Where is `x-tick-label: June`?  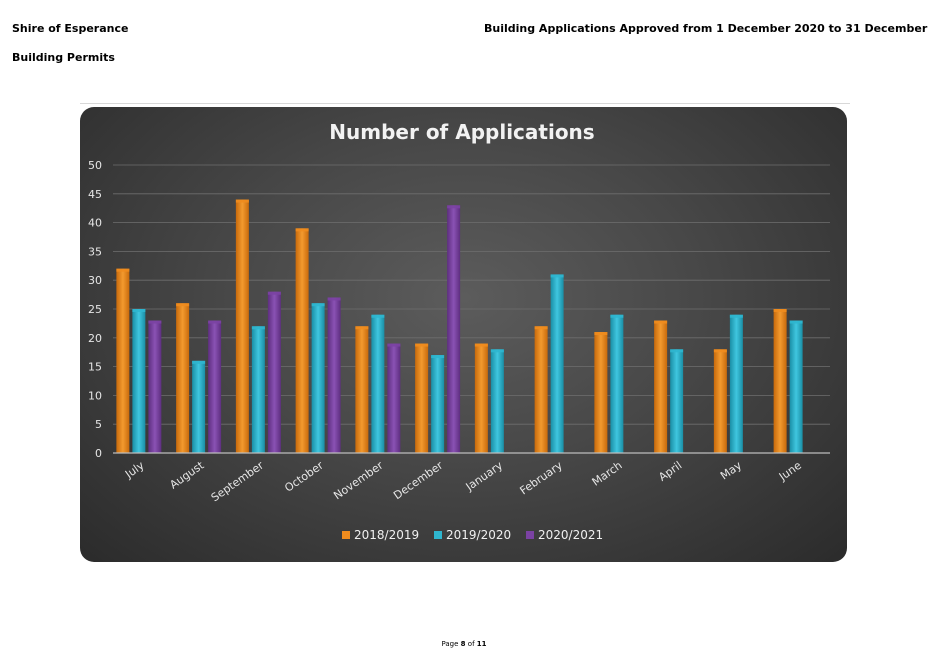
x-tick-label: June is located at coordinates (790, 471).